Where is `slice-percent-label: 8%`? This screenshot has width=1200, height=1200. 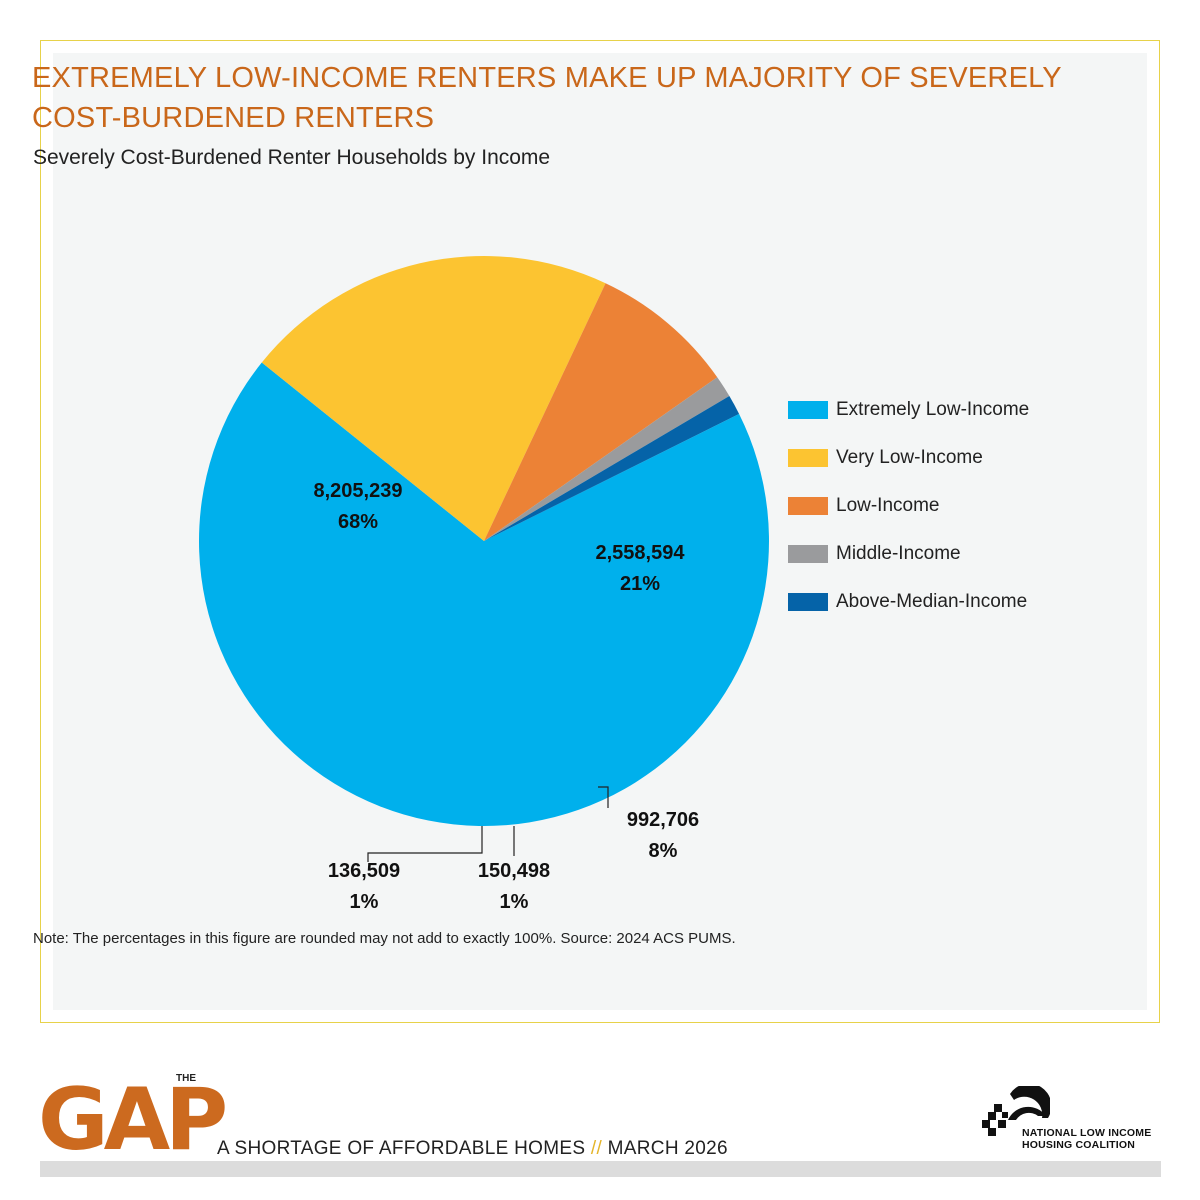 slice-percent-label: 8% is located at coordinates (663, 851).